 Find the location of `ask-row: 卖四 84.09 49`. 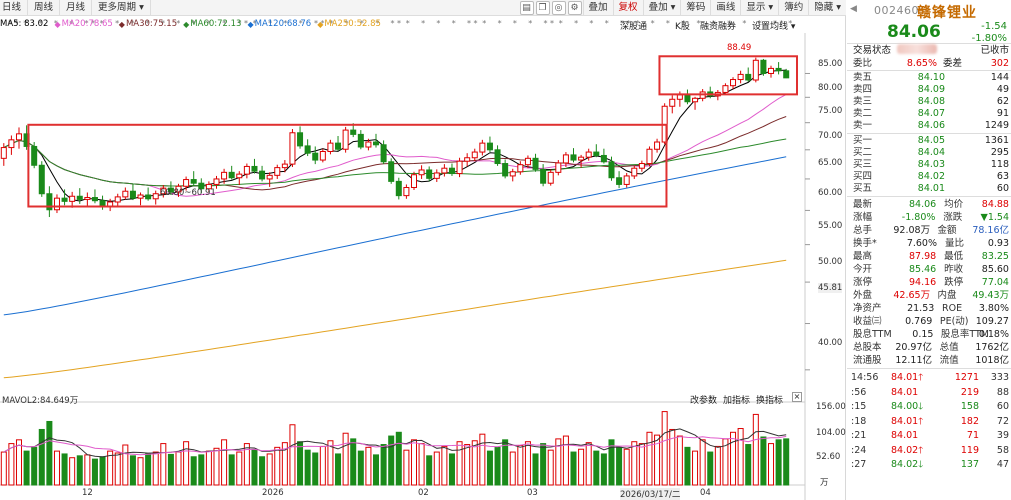

ask-row: 卖四 84.09 49 is located at coordinates (929, 90).